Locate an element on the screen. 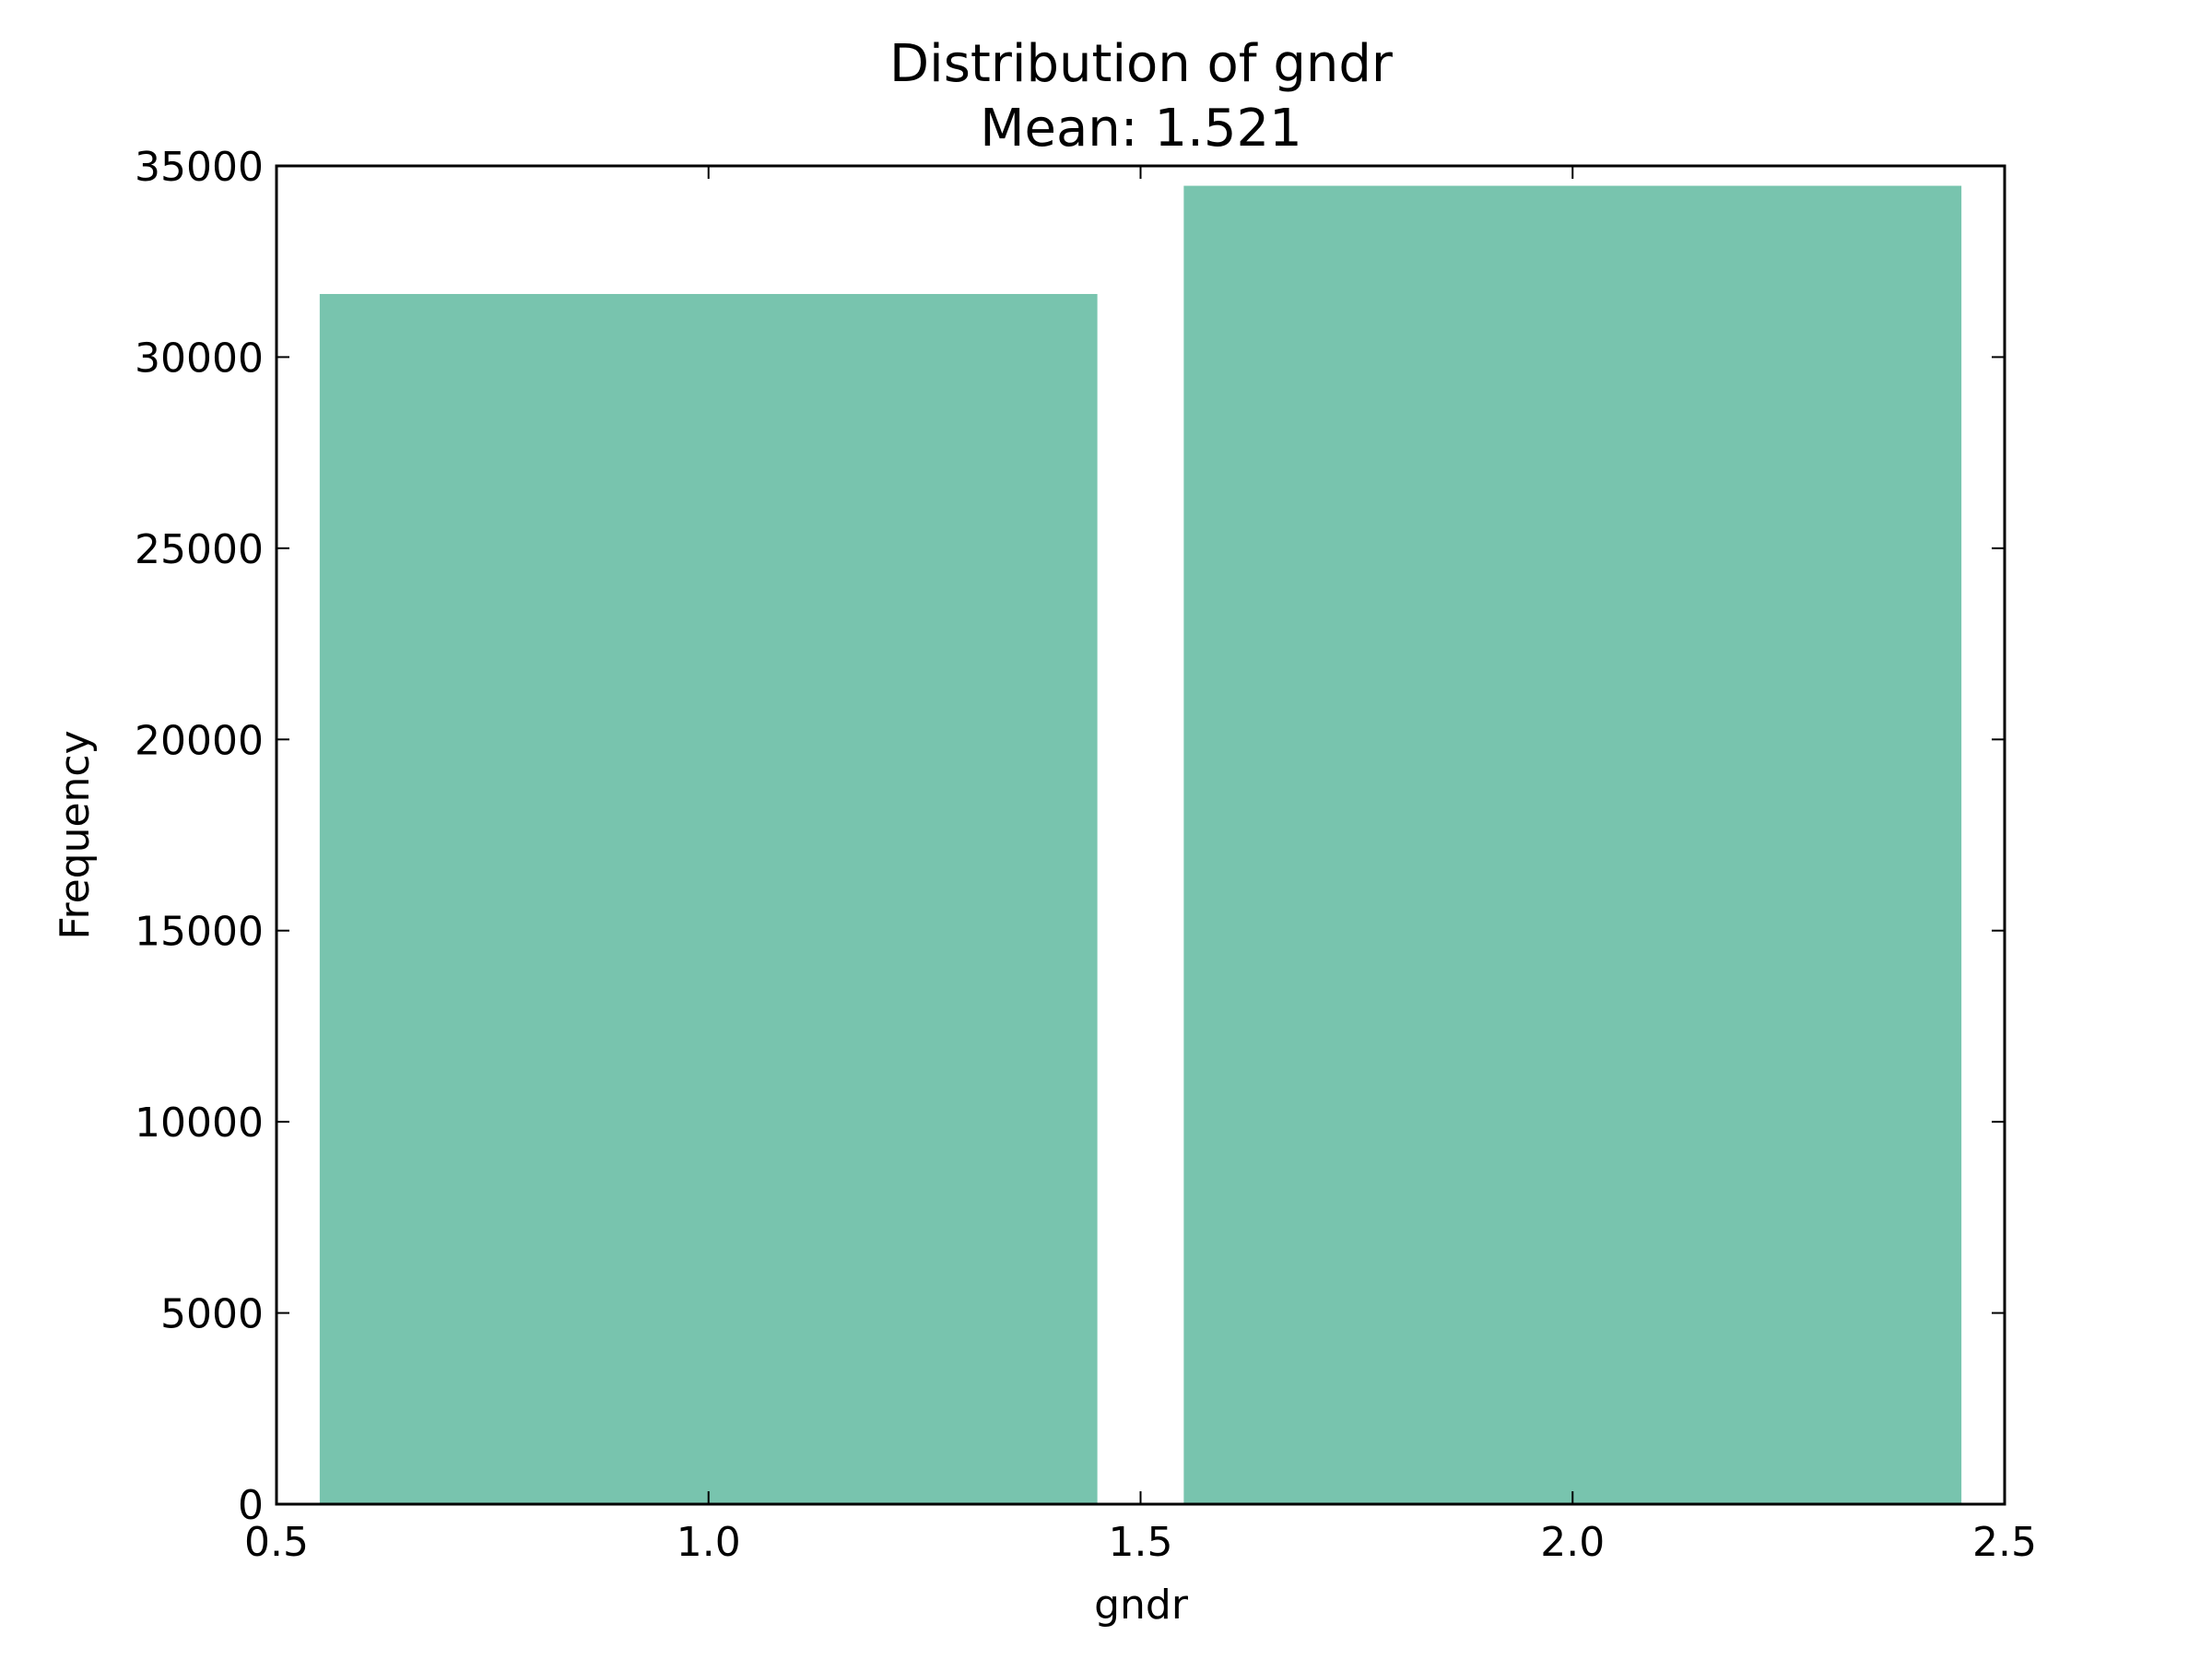 The height and width of the screenshot is (1659, 2212). x-tick-label: 2.0 is located at coordinates (1572, 1542).